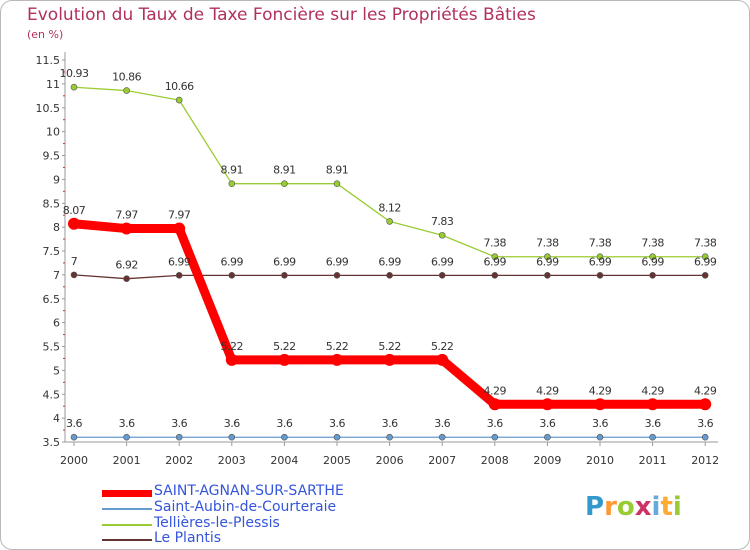  What do you see at coordinates (74, 261) in the screenshot?
I see `data-label: 7` at bounding box center [74, 261].